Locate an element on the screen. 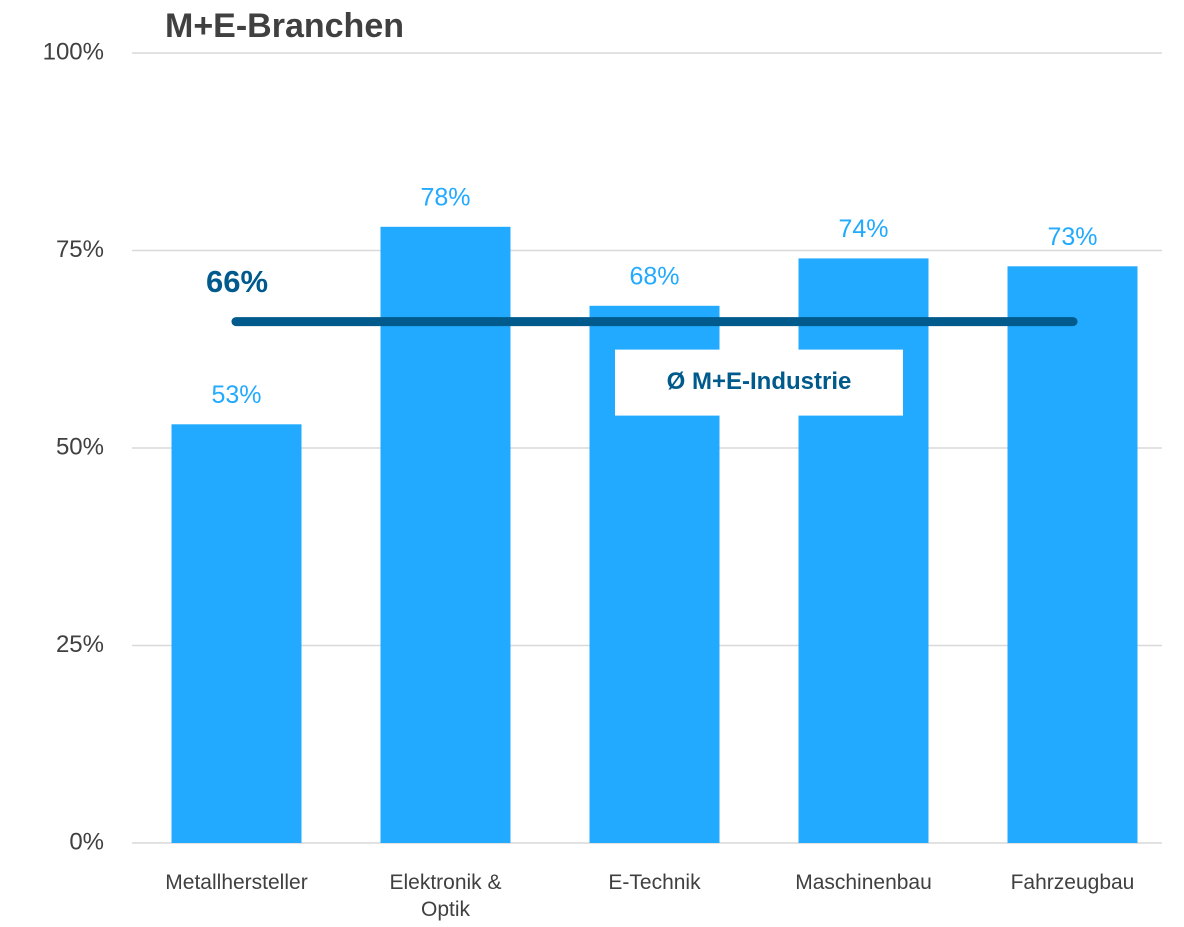 This screenshot has height=927, width=1184. y-tick-label: 100% is located at coordinates (73, 51).